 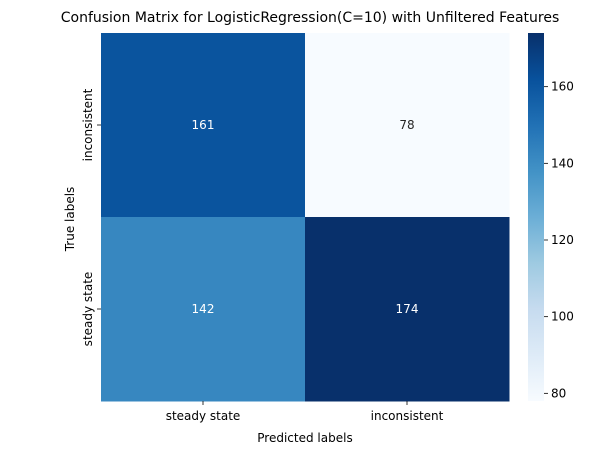 What do you see at coordinates (536, 217) in the screenshot?
I see `colorbar` at bounding box center [536, 217].